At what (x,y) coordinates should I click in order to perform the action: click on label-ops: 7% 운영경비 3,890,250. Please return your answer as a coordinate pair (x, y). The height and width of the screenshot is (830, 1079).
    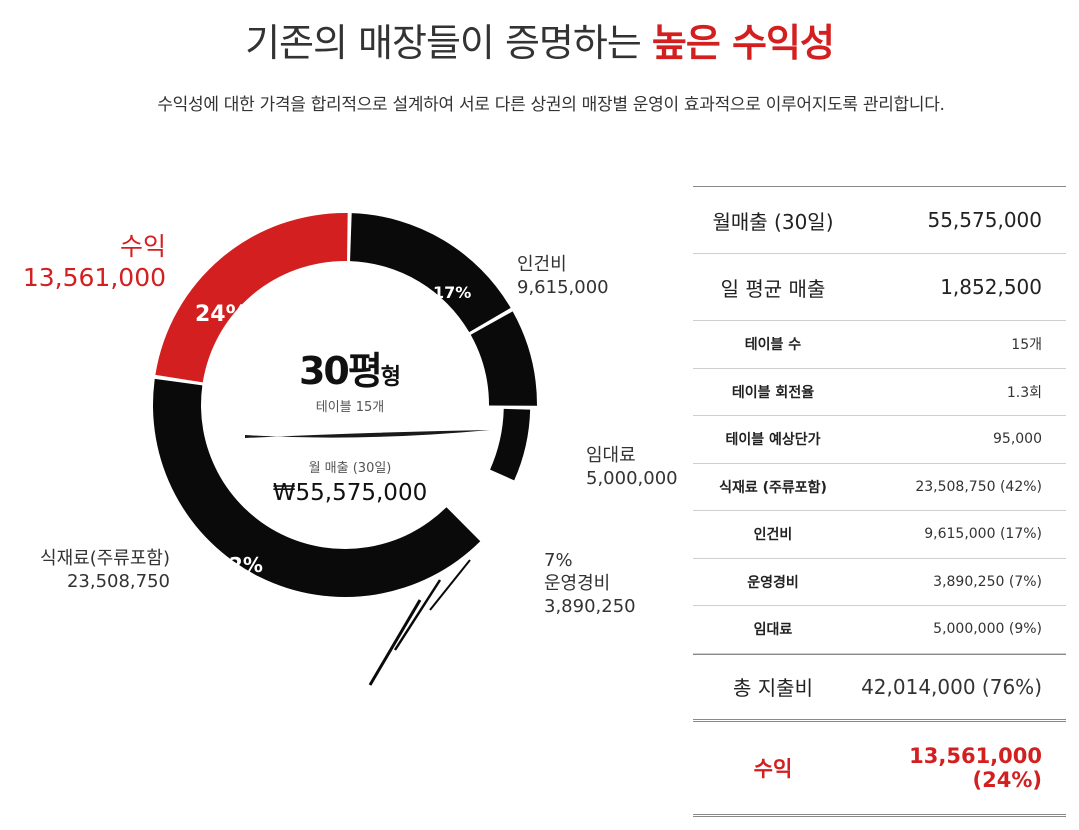
    Looking at the image, I should click on (590, 583).